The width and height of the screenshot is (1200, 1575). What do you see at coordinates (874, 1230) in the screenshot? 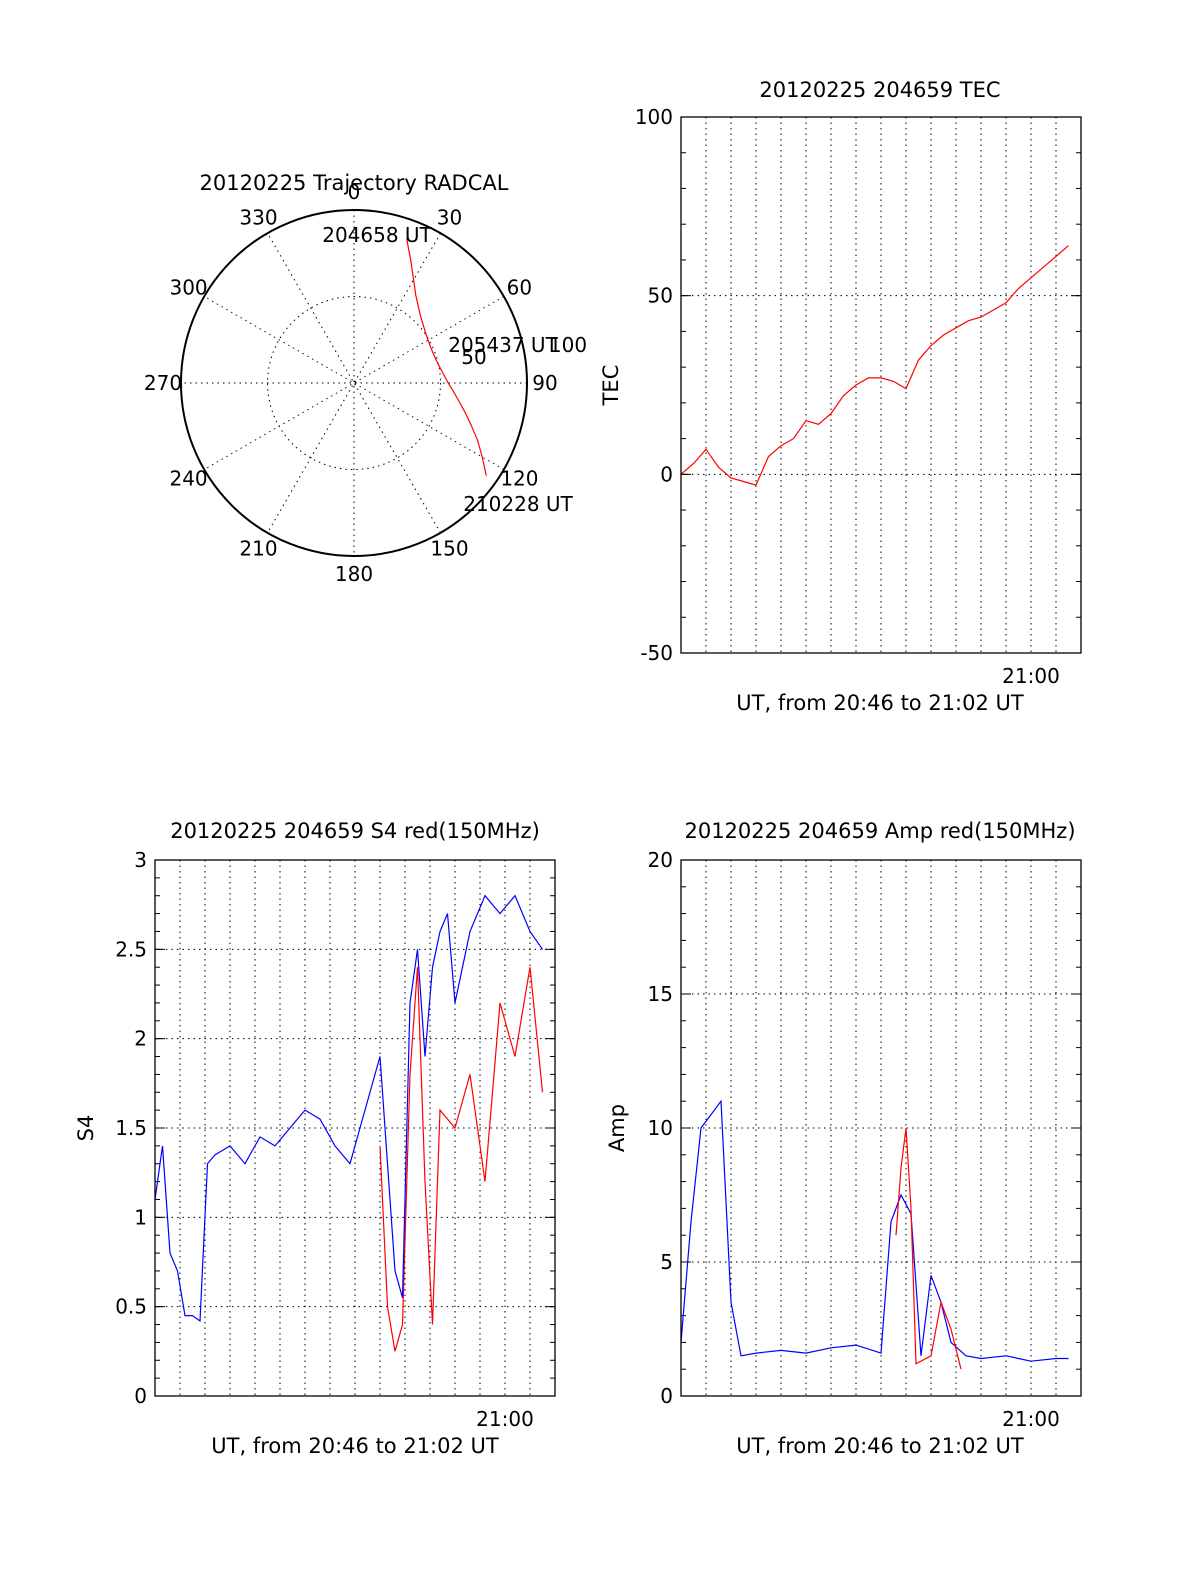
I see `amp-blue-series-line` at bounding box center [874, 1230].